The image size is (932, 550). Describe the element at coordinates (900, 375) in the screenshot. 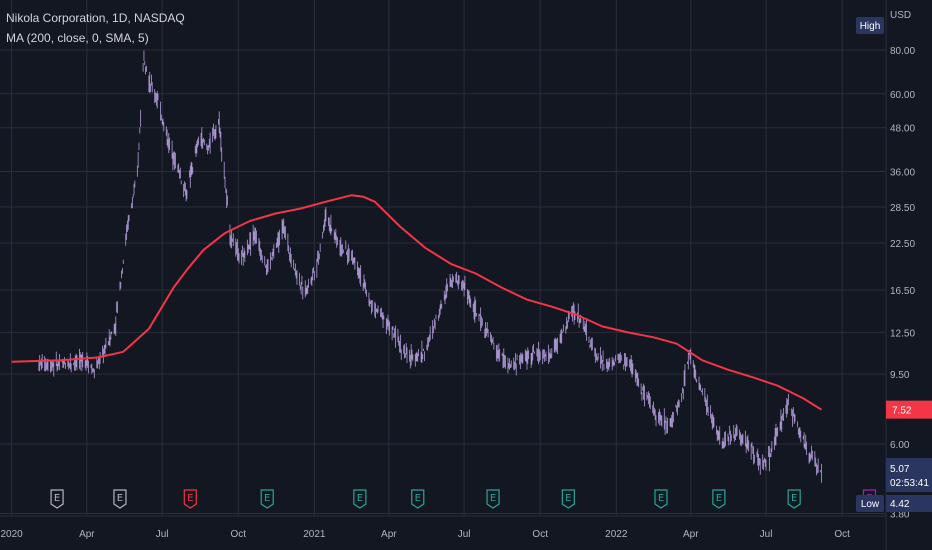

I see `y-tick-label: 9.50` at that location.